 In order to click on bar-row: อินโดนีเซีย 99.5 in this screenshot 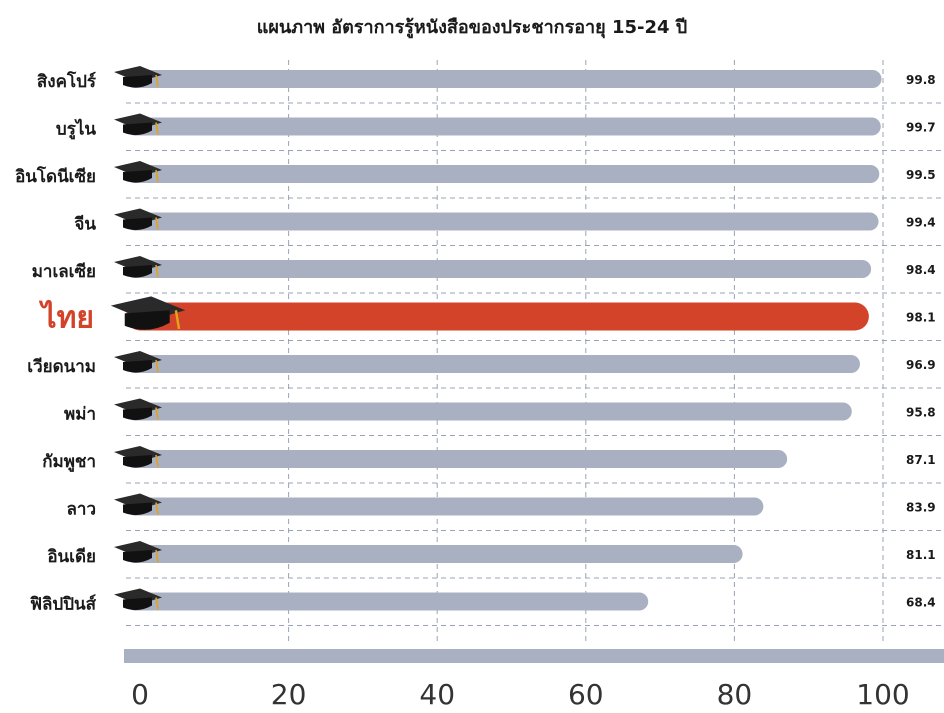, I will do `click(475, 174)`.